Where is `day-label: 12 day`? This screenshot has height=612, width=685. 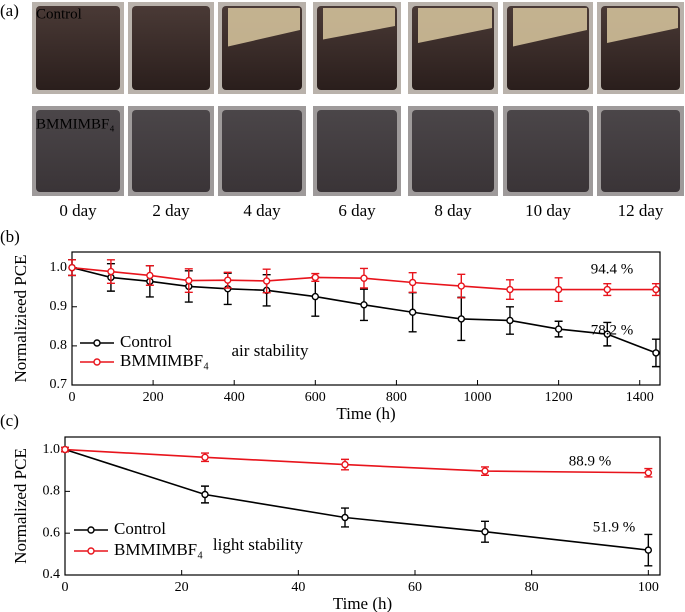
day-label: 12 day is located at coordinates (641, 210).